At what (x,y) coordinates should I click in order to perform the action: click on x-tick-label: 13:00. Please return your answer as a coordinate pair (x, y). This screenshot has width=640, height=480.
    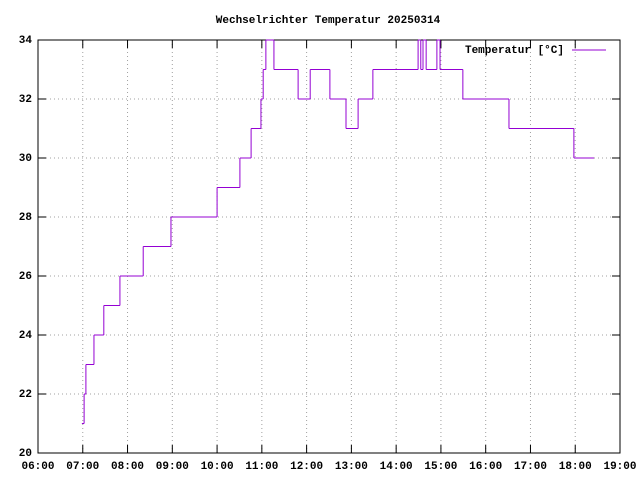
    Looking at the image, I should click on (351, 467).